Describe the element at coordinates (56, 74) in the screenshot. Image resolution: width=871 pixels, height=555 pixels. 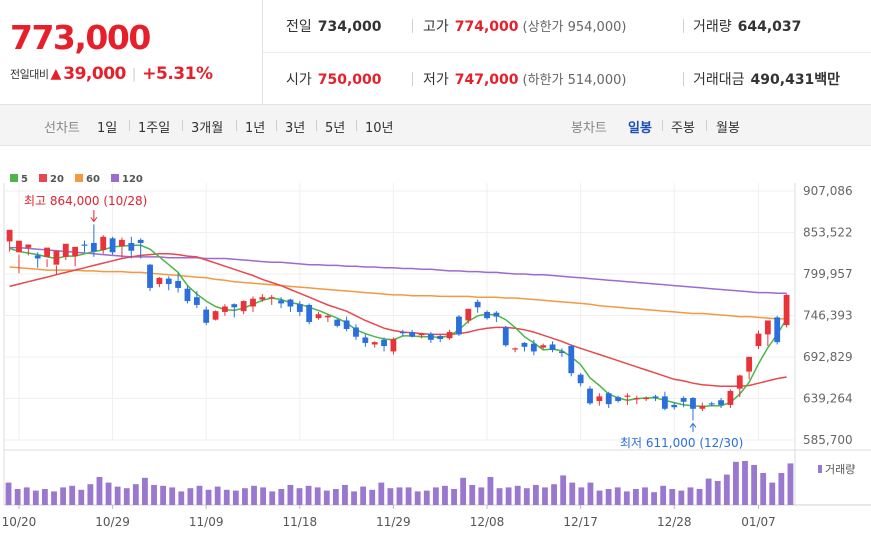
I see `up-triangle-icon: ▲` at that location.